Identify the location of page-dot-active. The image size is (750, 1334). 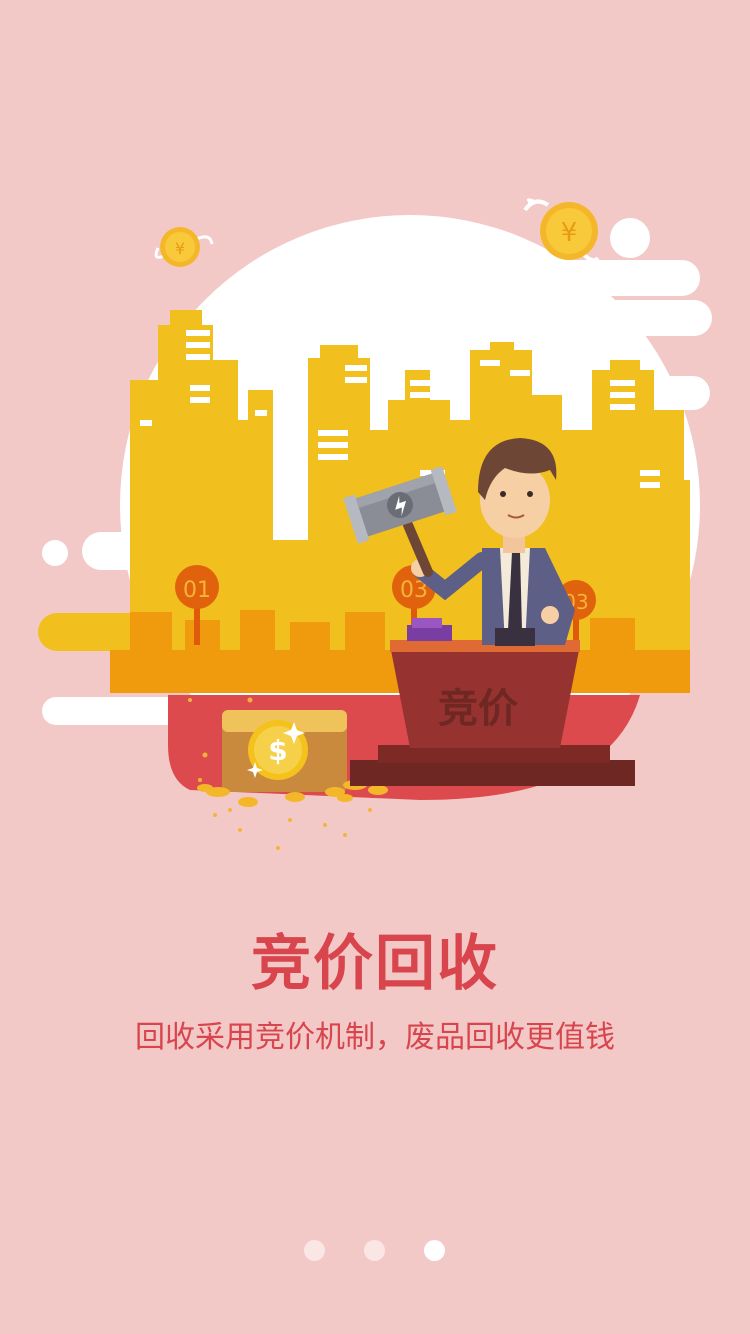
(434, 1250).